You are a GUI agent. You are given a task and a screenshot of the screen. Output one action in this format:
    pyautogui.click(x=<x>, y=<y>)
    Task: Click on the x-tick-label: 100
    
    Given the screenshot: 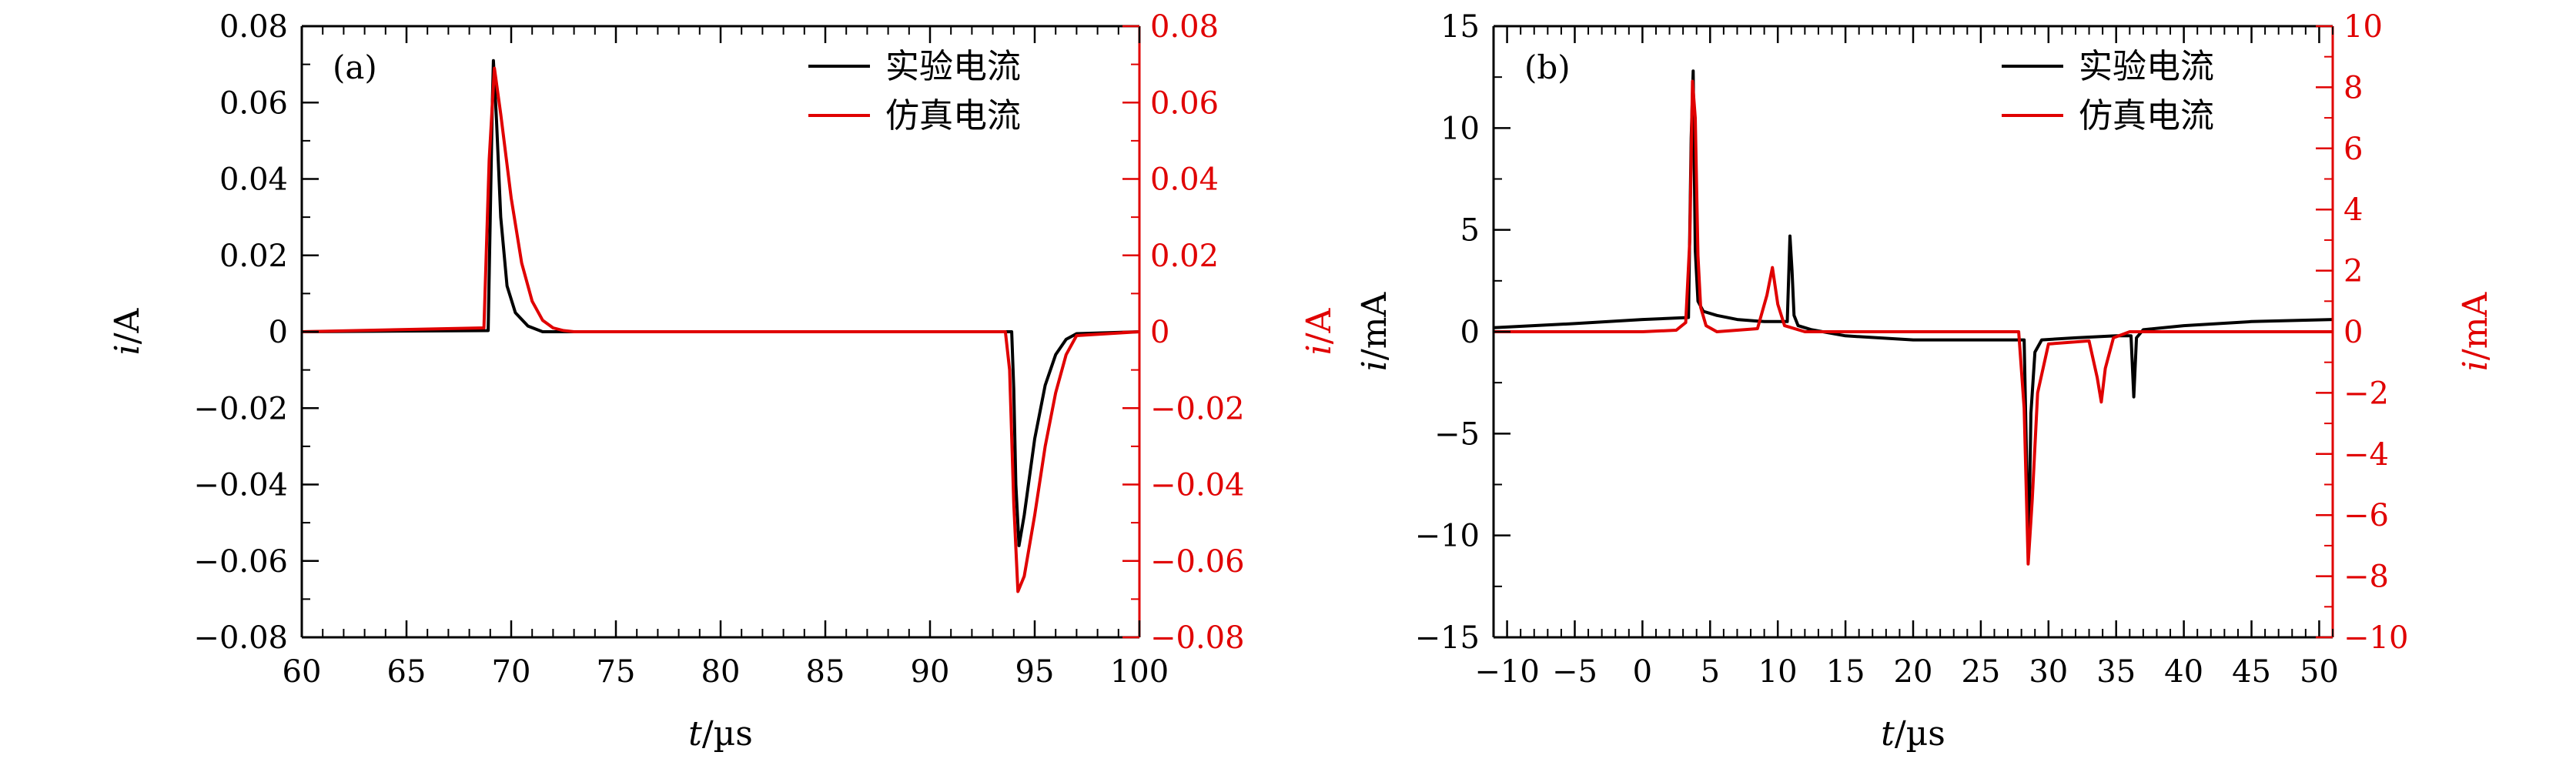 What is the action you would take?
    pyautogui.click(x=1140, y=672)
    